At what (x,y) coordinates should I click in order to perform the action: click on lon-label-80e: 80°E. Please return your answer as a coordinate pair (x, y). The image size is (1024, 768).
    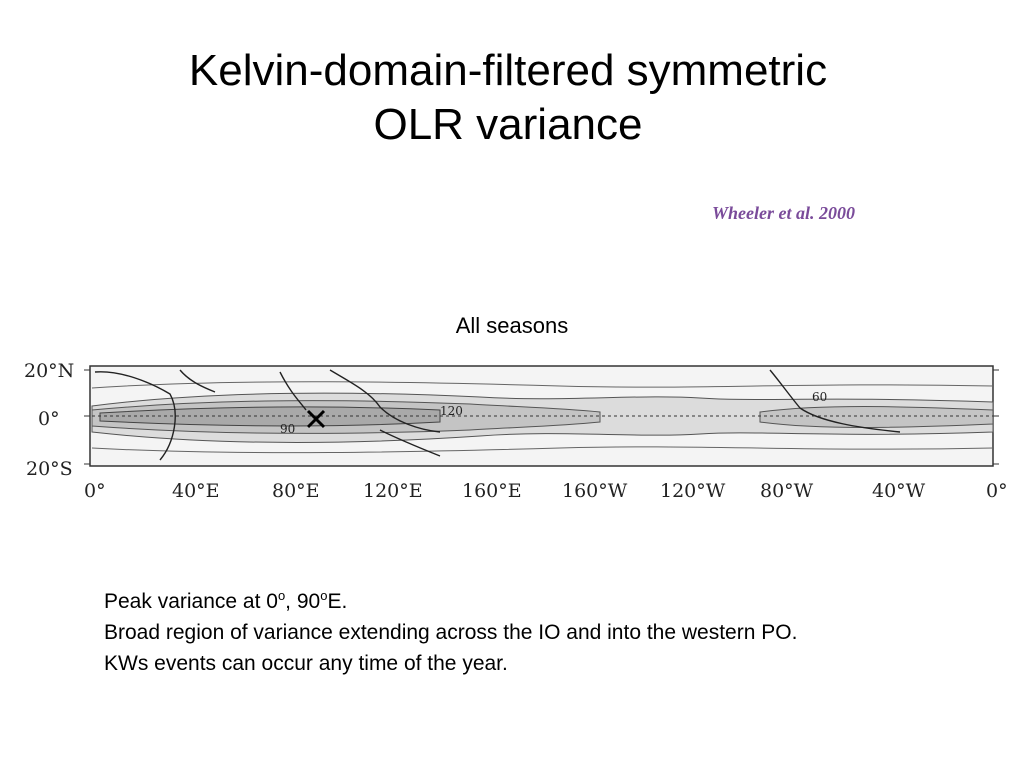
    Looking at the image, I should click on (296, 491).